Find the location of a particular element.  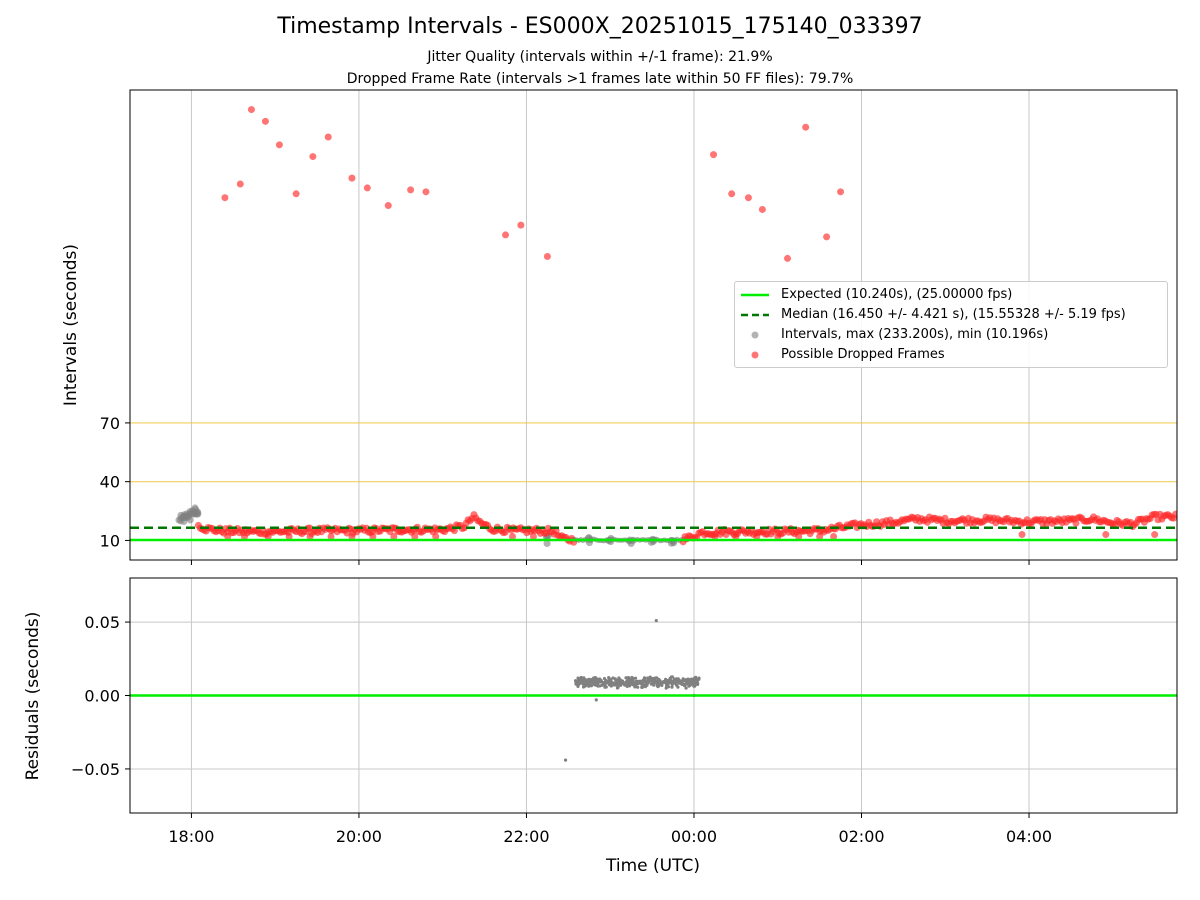

legend-label-expected: Expected (10.240s), (25.00000 fps) is located at coordinates (897, 294).